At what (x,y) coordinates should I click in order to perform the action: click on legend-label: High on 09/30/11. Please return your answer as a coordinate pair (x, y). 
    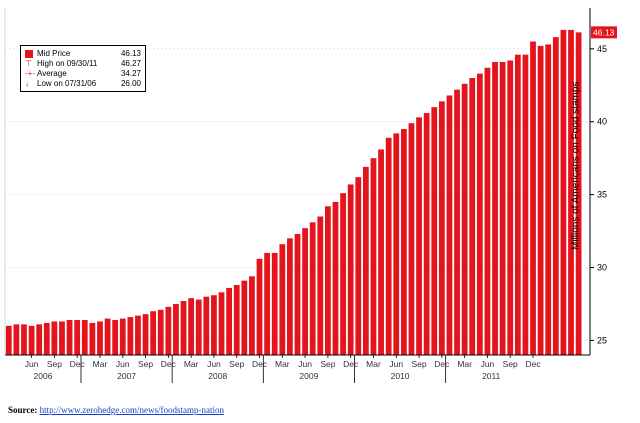
    Looking at the image, I should click on (67, 63).